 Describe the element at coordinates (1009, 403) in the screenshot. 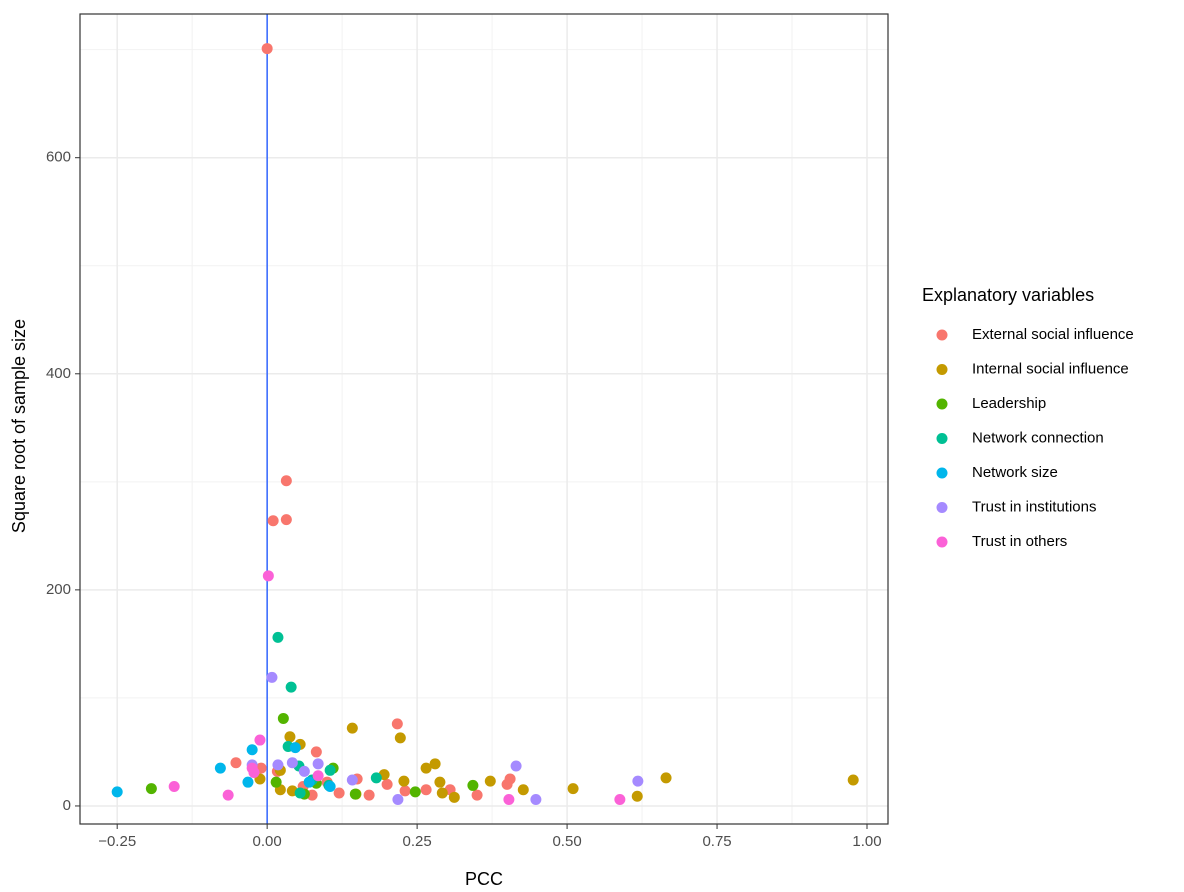

I see `legend-label: Leadership` at that location.